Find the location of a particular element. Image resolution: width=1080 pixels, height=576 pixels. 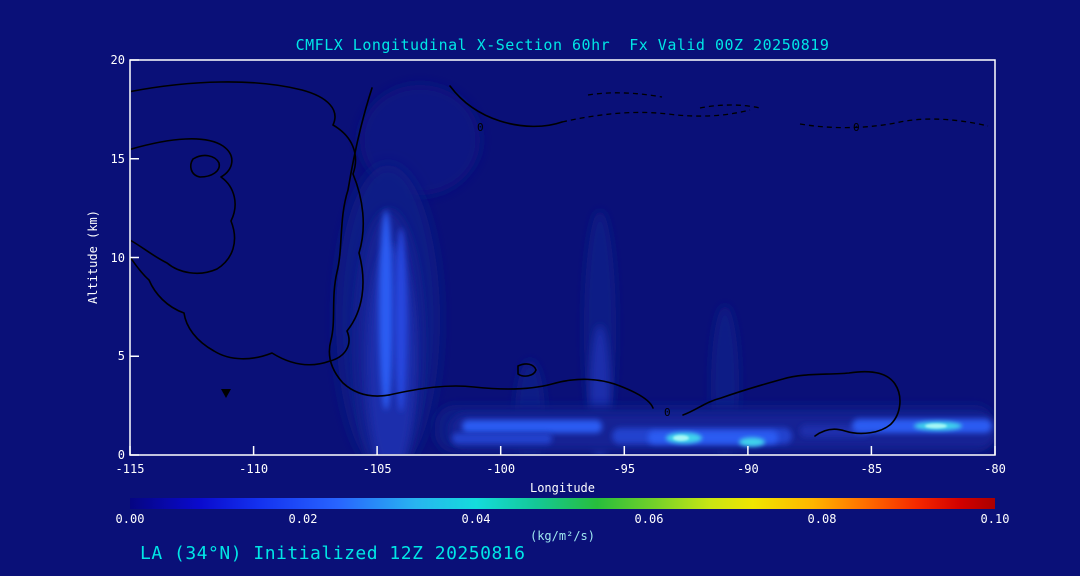

x-tick-label: -80 is located at coordinates (995, 469).